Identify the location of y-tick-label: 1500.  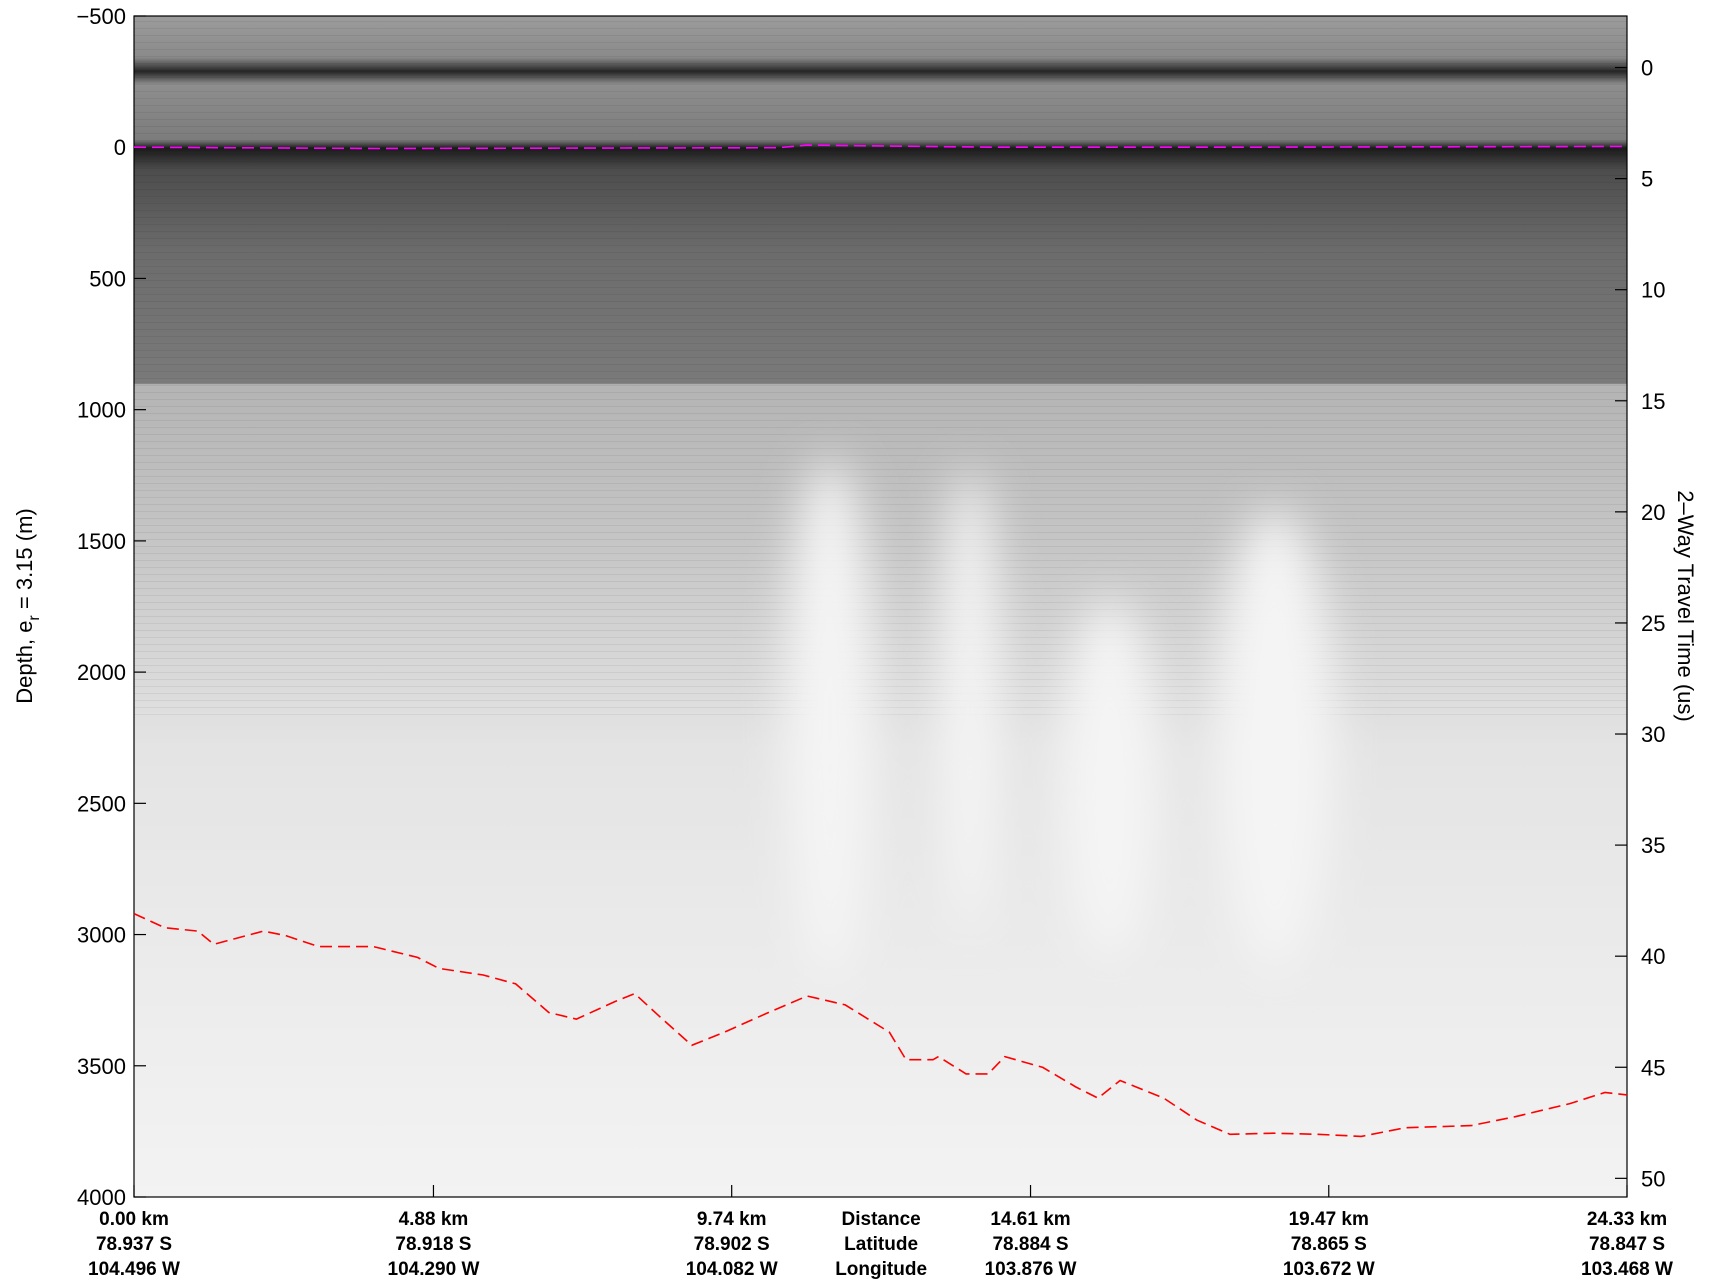
(101, 541).